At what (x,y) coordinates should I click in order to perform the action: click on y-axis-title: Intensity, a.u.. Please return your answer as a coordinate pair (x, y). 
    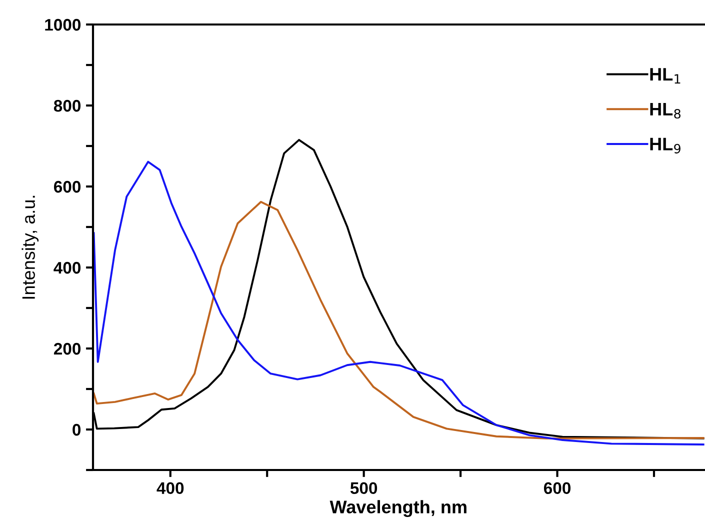
    Looking at the image, I should click on (30, 247).